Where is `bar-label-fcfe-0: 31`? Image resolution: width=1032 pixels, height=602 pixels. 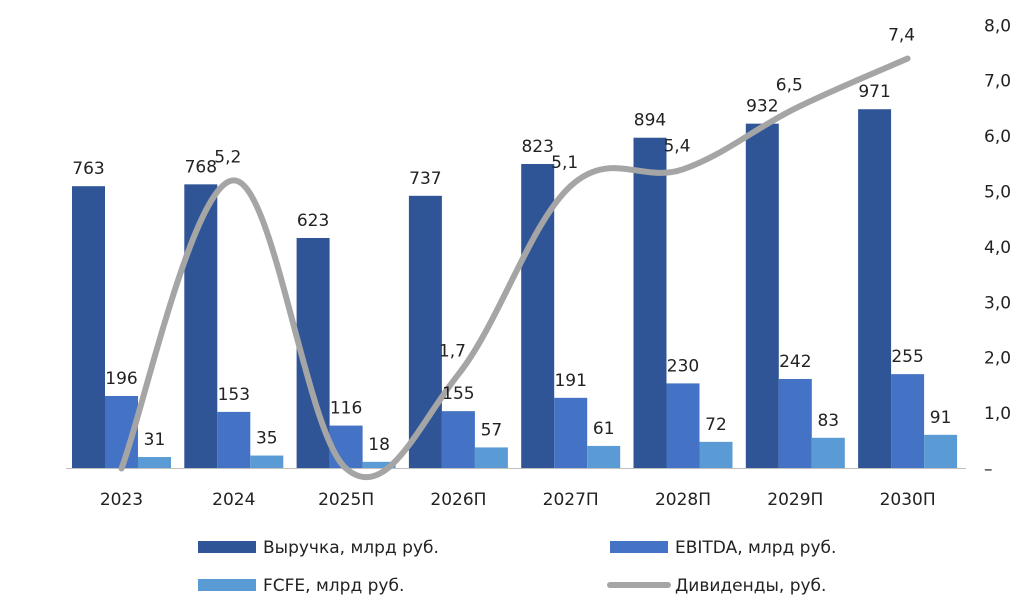
bar-label-fcfe-0: 31 is located at coordinates (155, 440).